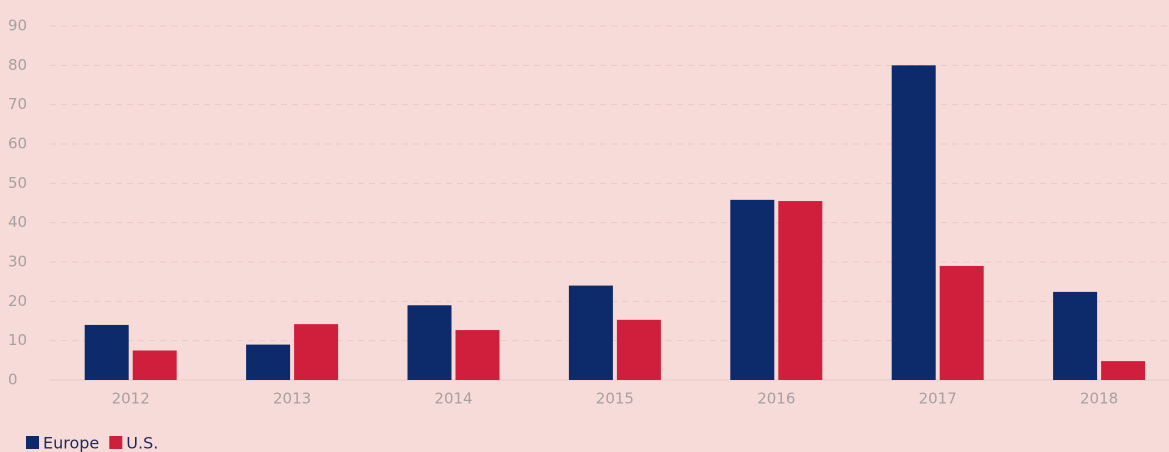 The image size is (1169, 452). I want to click on y-tick-label: 80, so click(17, 65).